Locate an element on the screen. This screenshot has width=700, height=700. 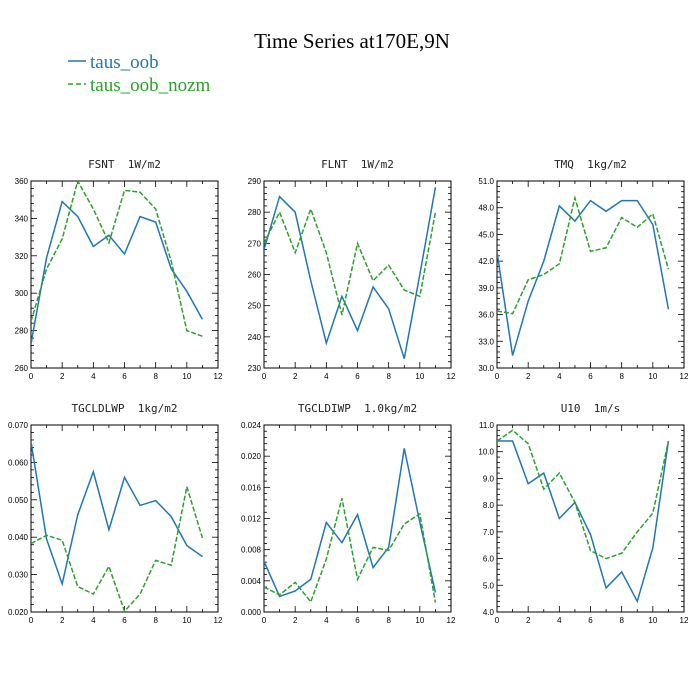
y-tick-label: 260 is located at coordinates (255, 275).